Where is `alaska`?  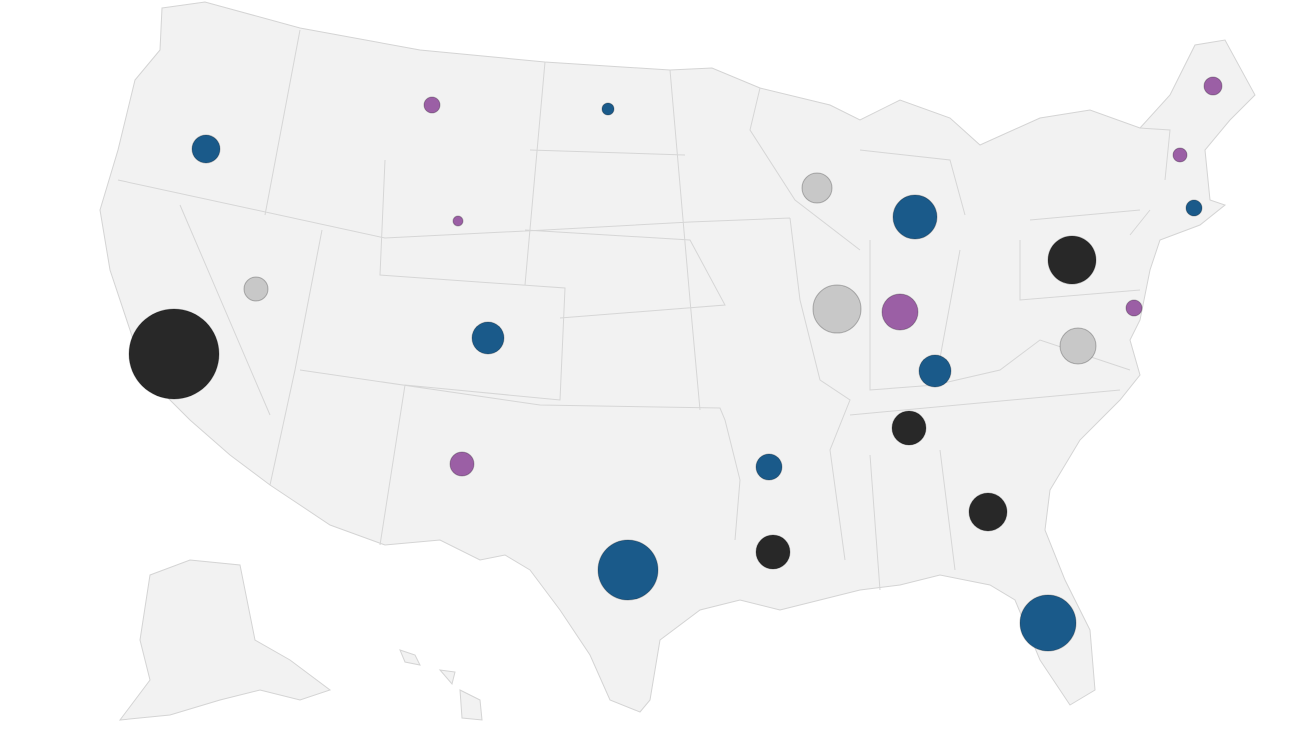 alaska is located at coordinates (225, 640).